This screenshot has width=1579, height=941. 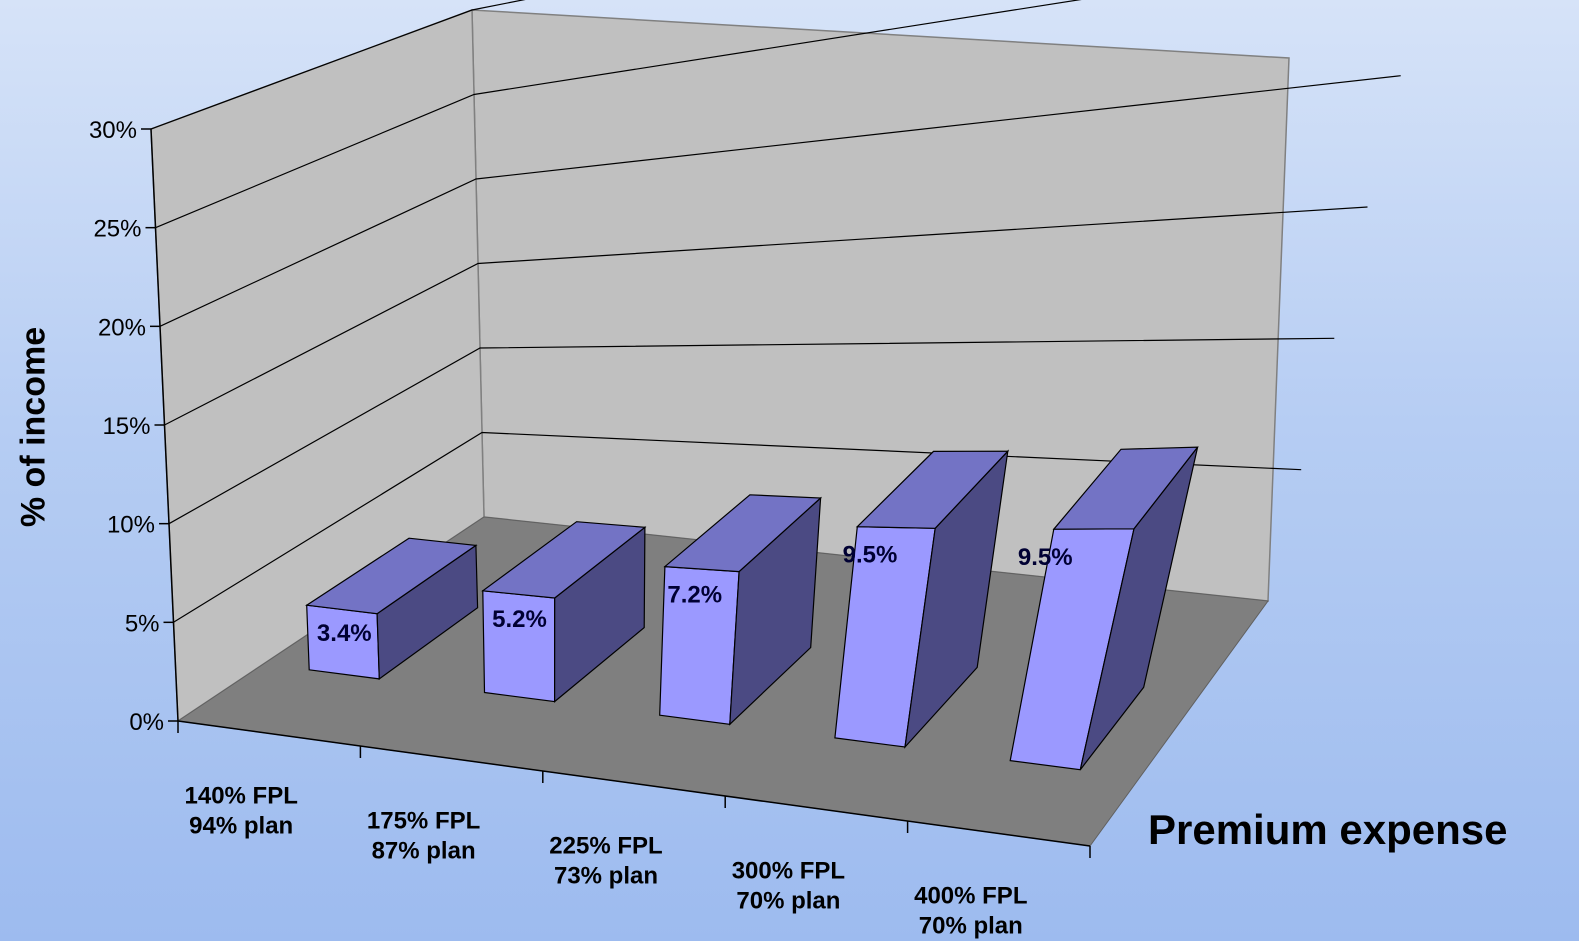 What do you see at coordinates (423, 836) in the screenshot?
I see `x-tick-label: 175% FPL 87% plan` at bounding box center [423, 836].